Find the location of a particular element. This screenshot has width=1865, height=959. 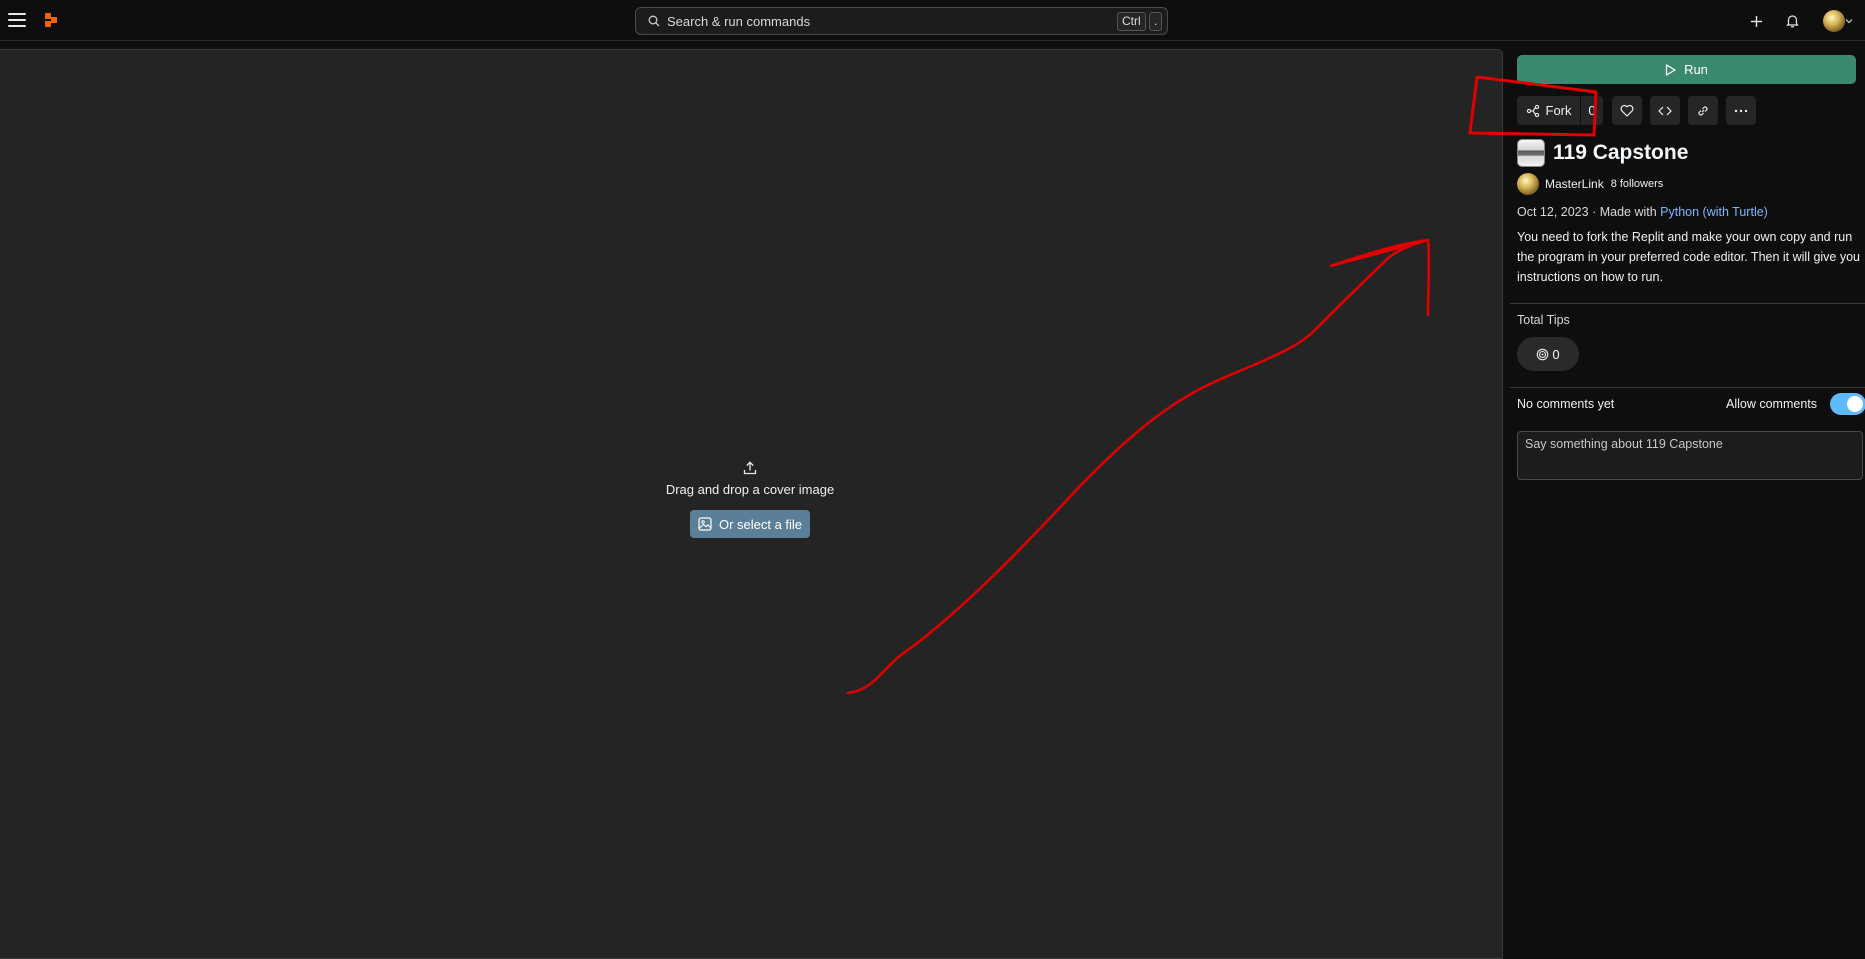

search-icon is located at coordinates (654, 21).